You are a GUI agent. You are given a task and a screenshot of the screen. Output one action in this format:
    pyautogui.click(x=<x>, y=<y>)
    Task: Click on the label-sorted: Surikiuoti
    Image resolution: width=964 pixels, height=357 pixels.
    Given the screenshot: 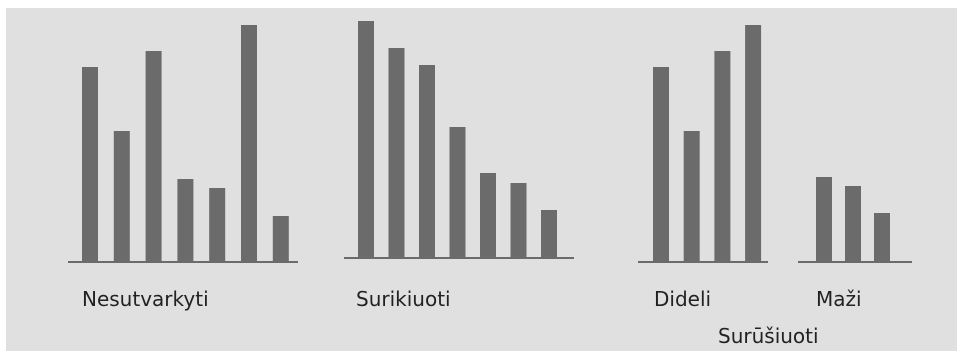 What is the action you would take?
    pyautogui.click(x=403, y=299)
    